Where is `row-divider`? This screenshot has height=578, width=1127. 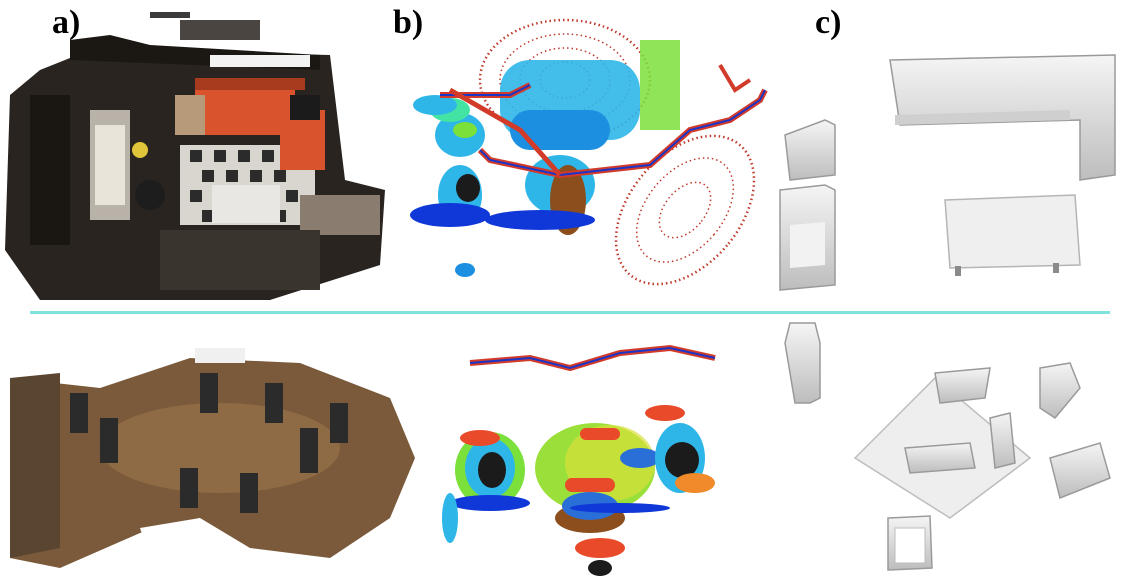
row-divider is located at coordinates (570, 312).